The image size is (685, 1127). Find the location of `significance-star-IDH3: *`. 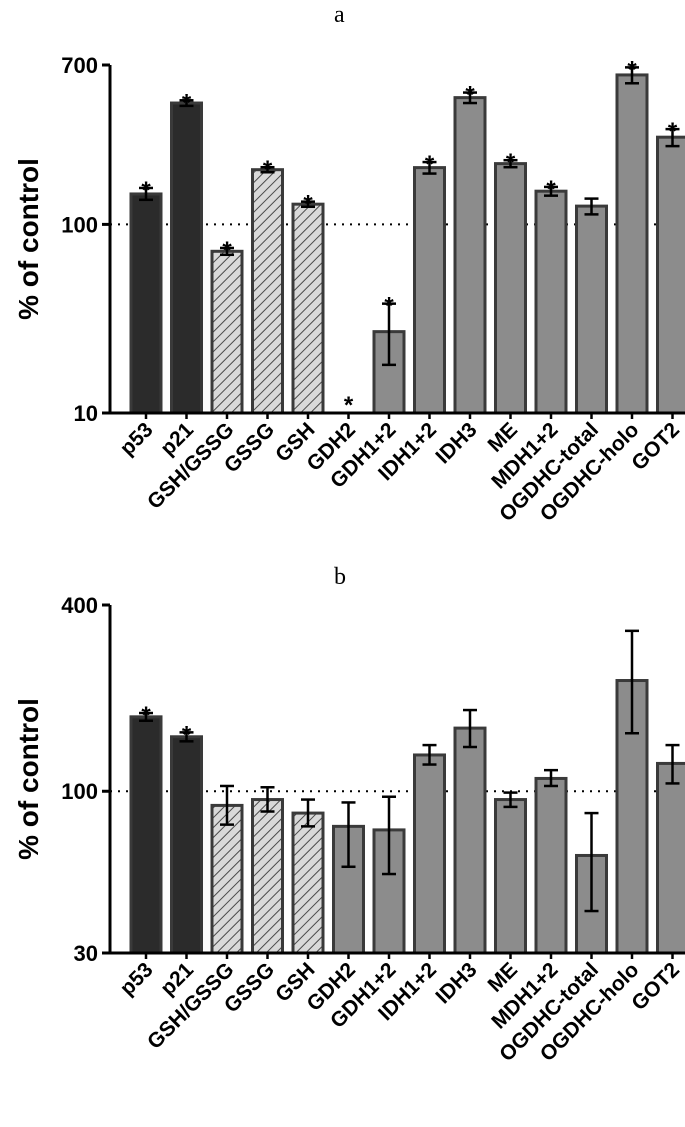

significance-star-IDH3: * is located at coordinates (470, 95).